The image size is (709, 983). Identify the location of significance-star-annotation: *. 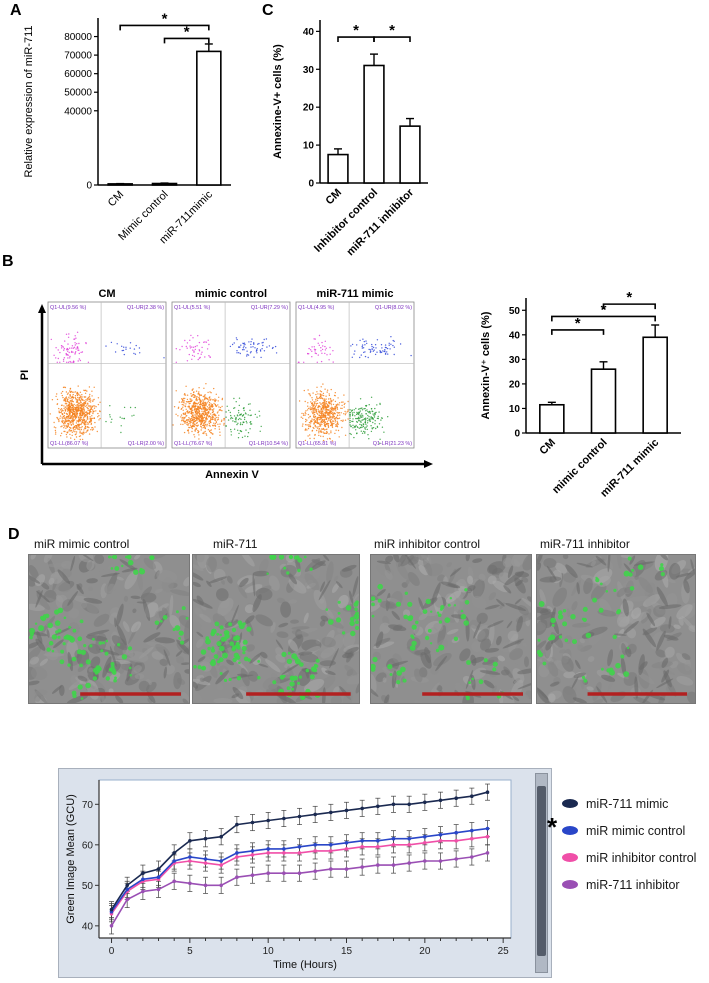
(552, 827).